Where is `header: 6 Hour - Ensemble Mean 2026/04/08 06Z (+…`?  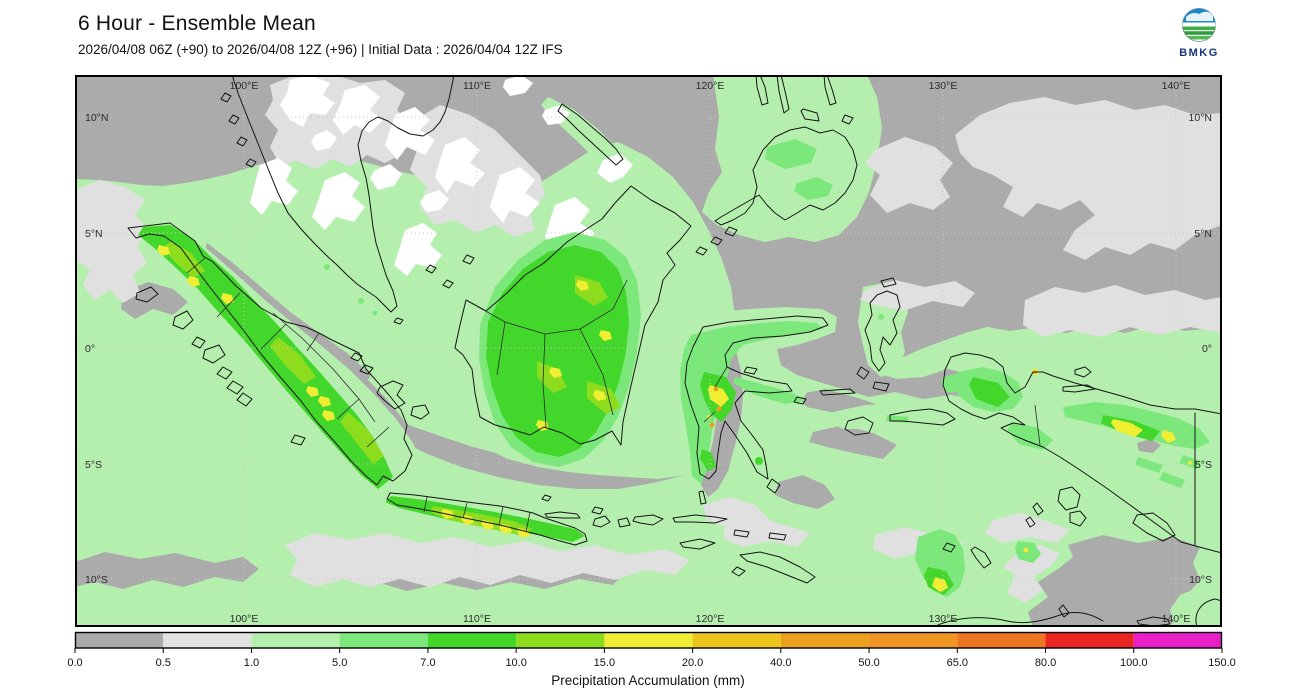
header: 6 Hour - Ensemble Mean 2026/04/08 06Z (+… is located at coordinates (320, 34).